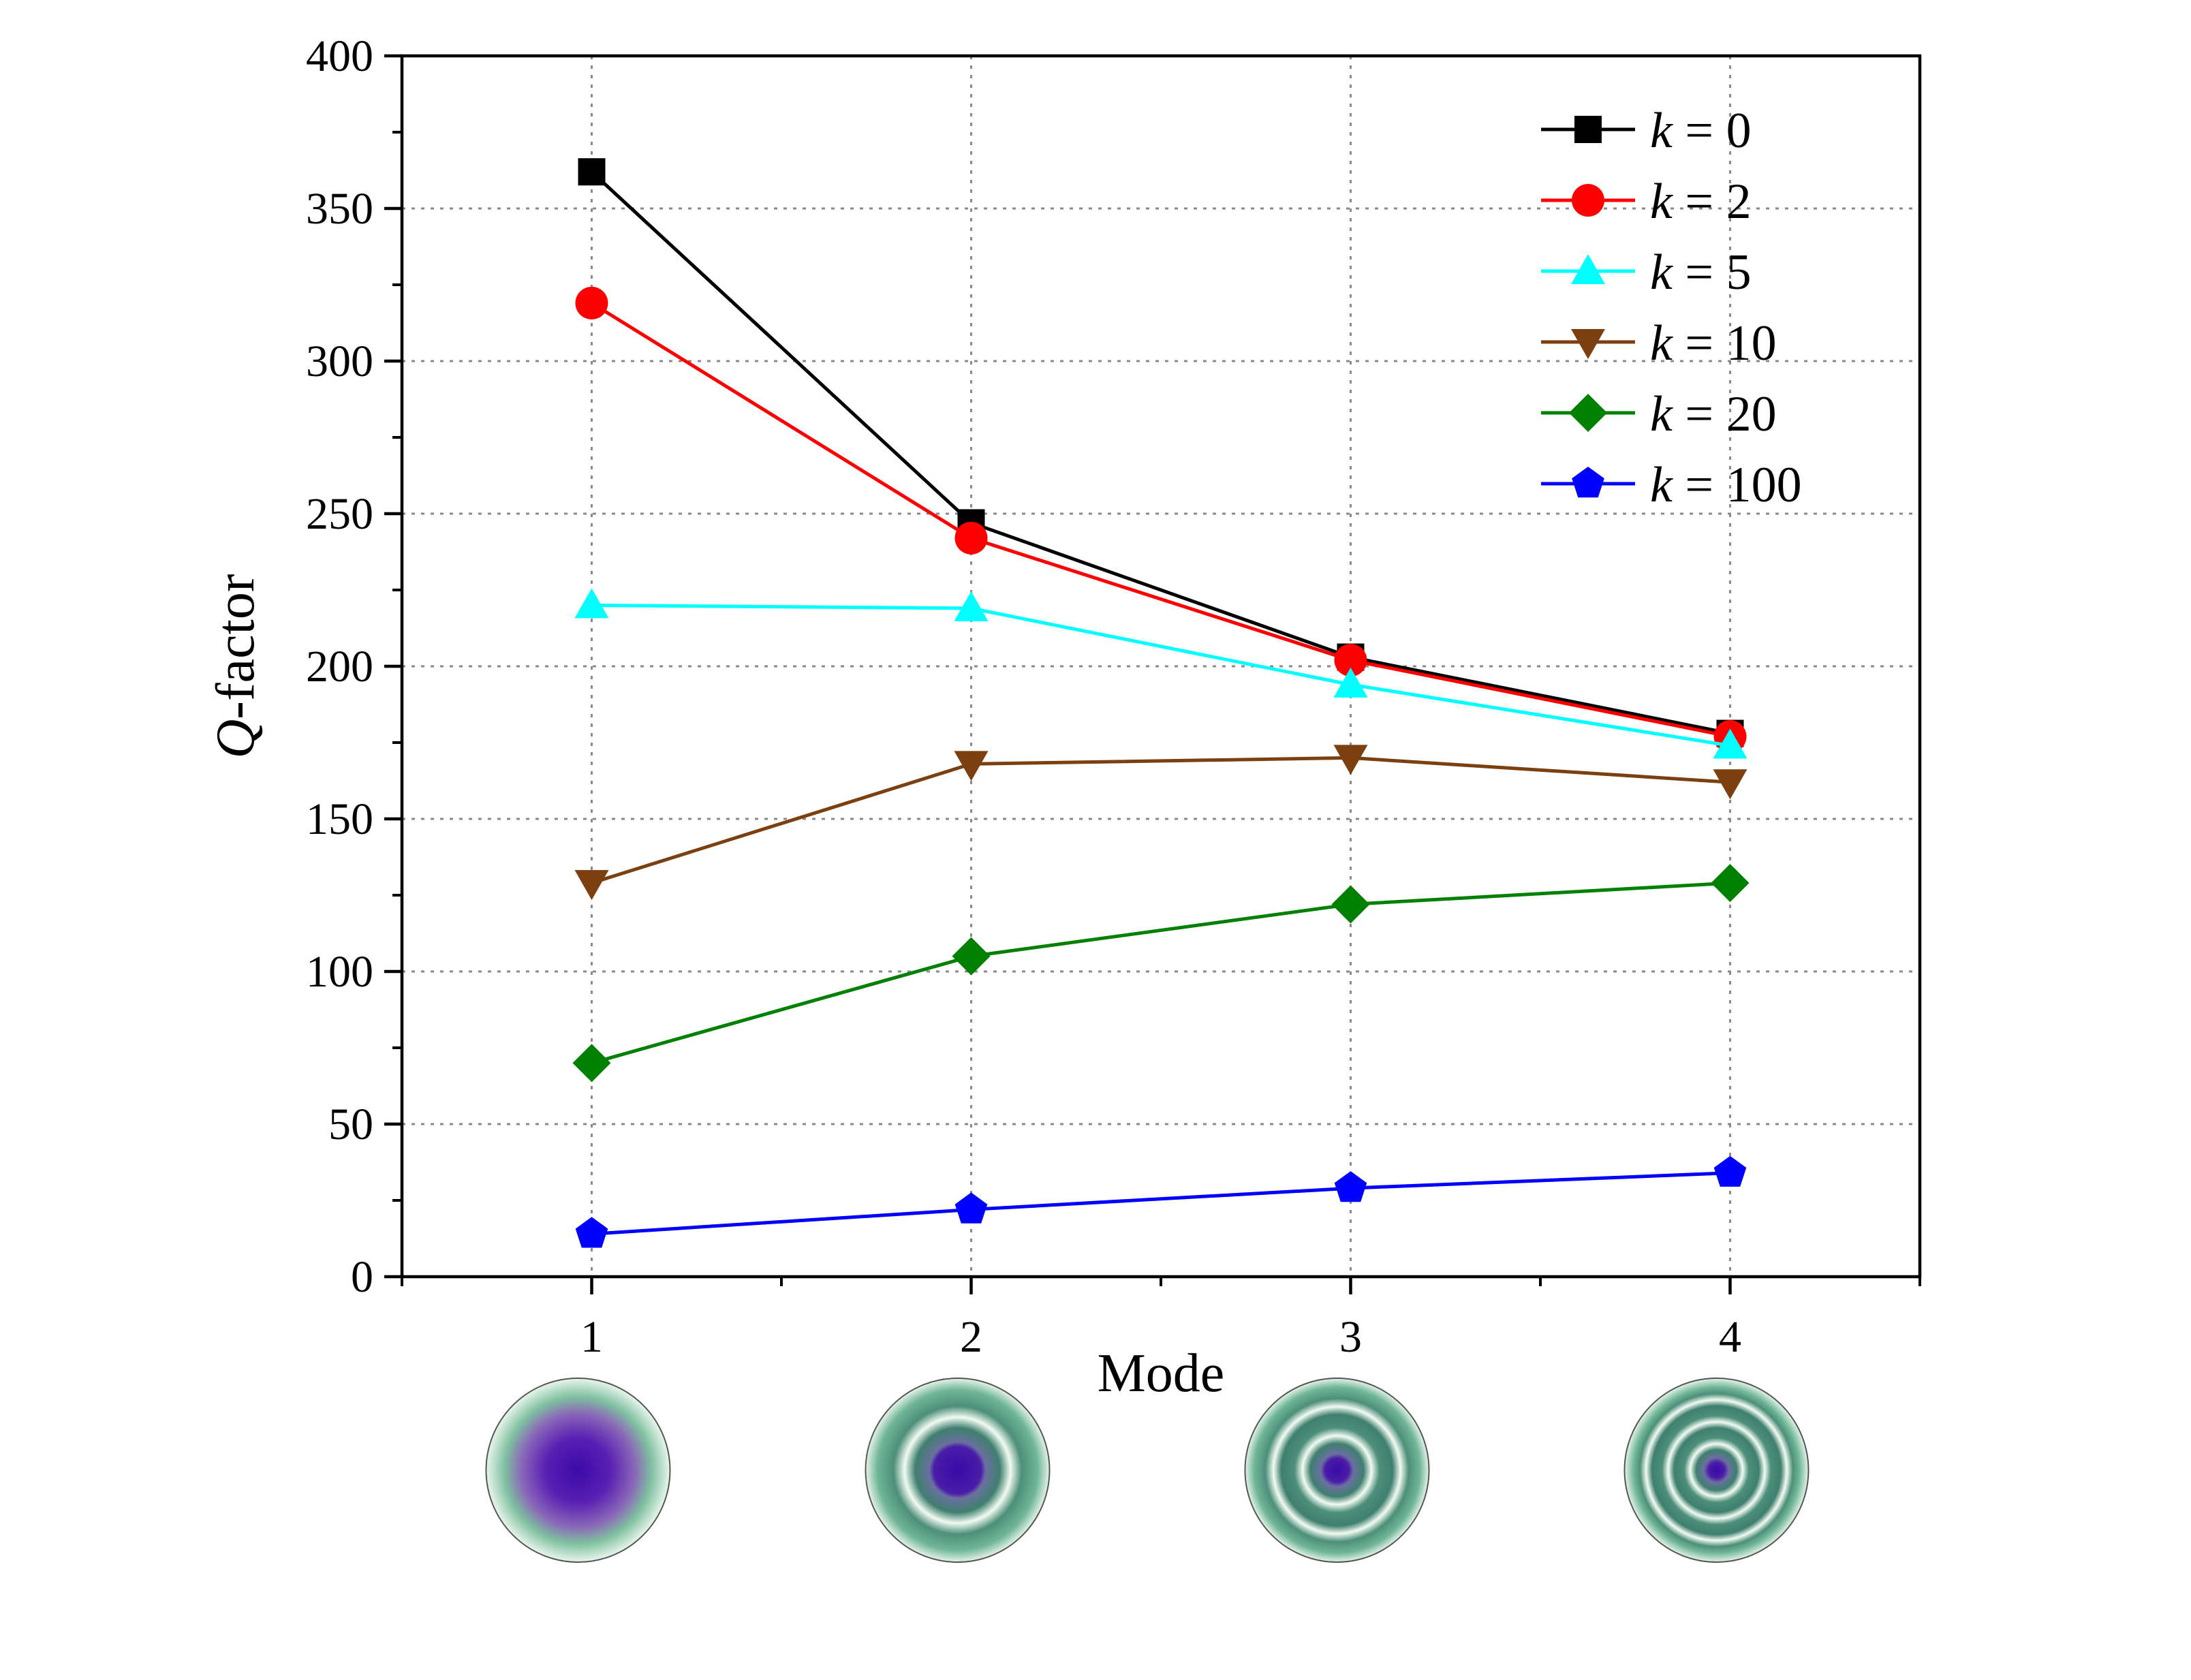 The height and width of the screenshot is (1680, 2191). I want to click on legend-label-rest: = 5, so click(1712, 272).